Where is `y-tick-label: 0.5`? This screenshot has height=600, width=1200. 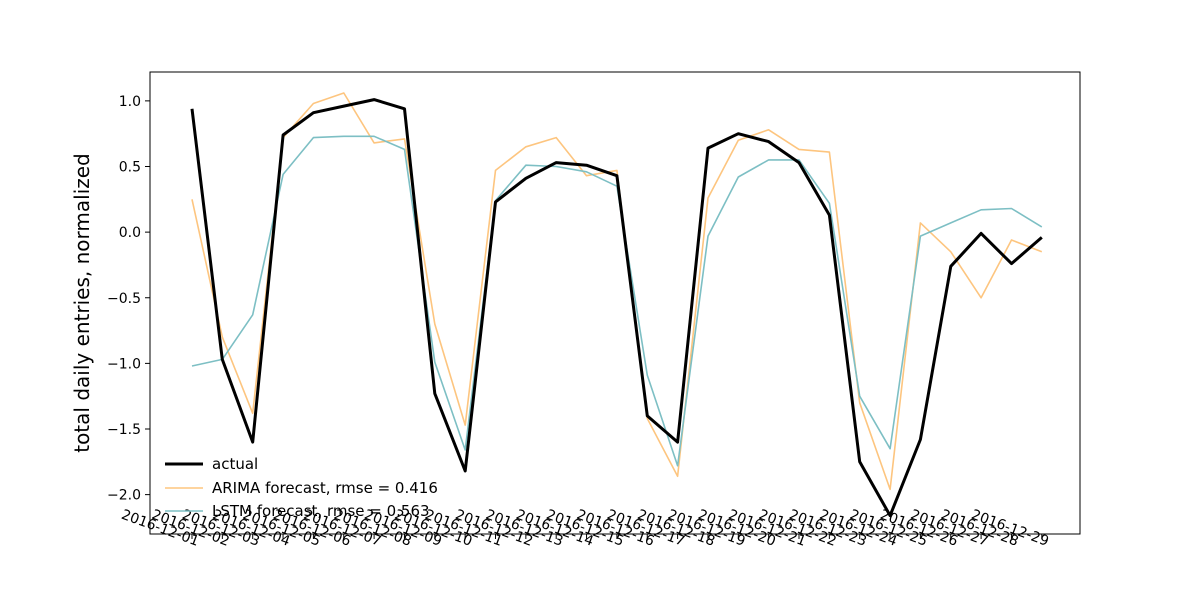 y-tick-label: 0.5 is located at coordinates (130, 168).